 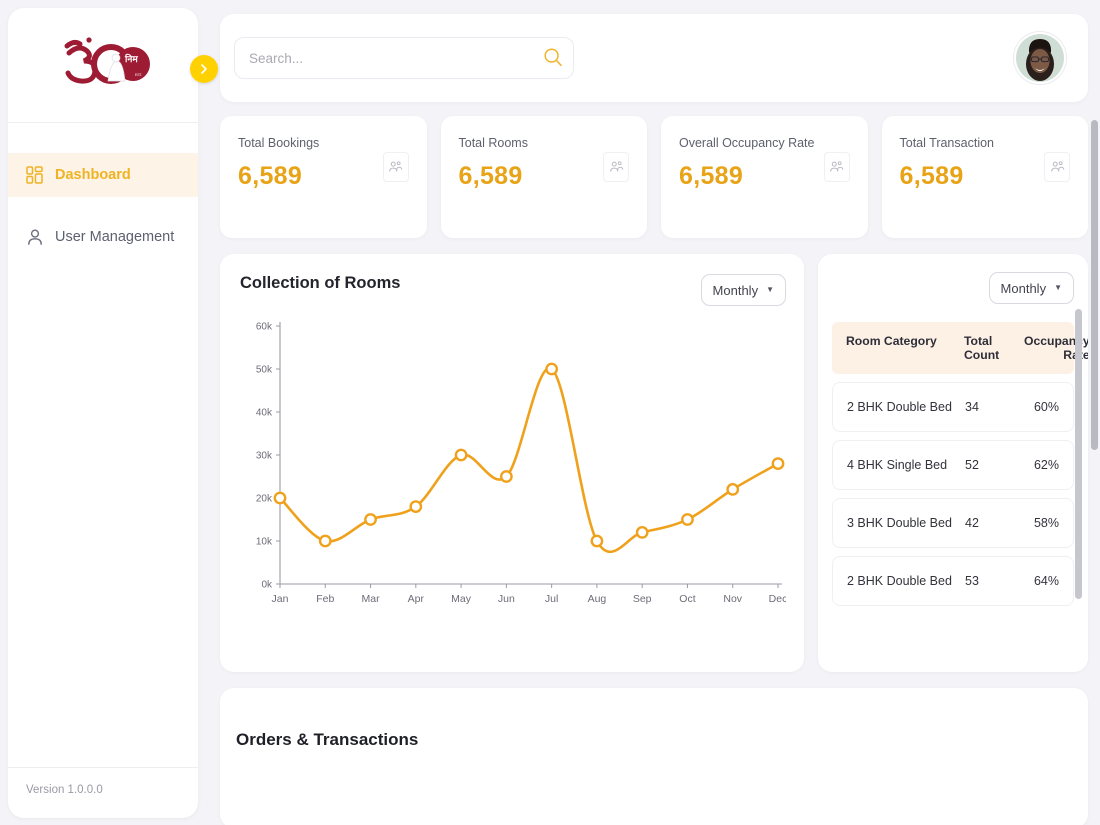 I want to click on svg-text: Apr, so click(x=416, y=599).